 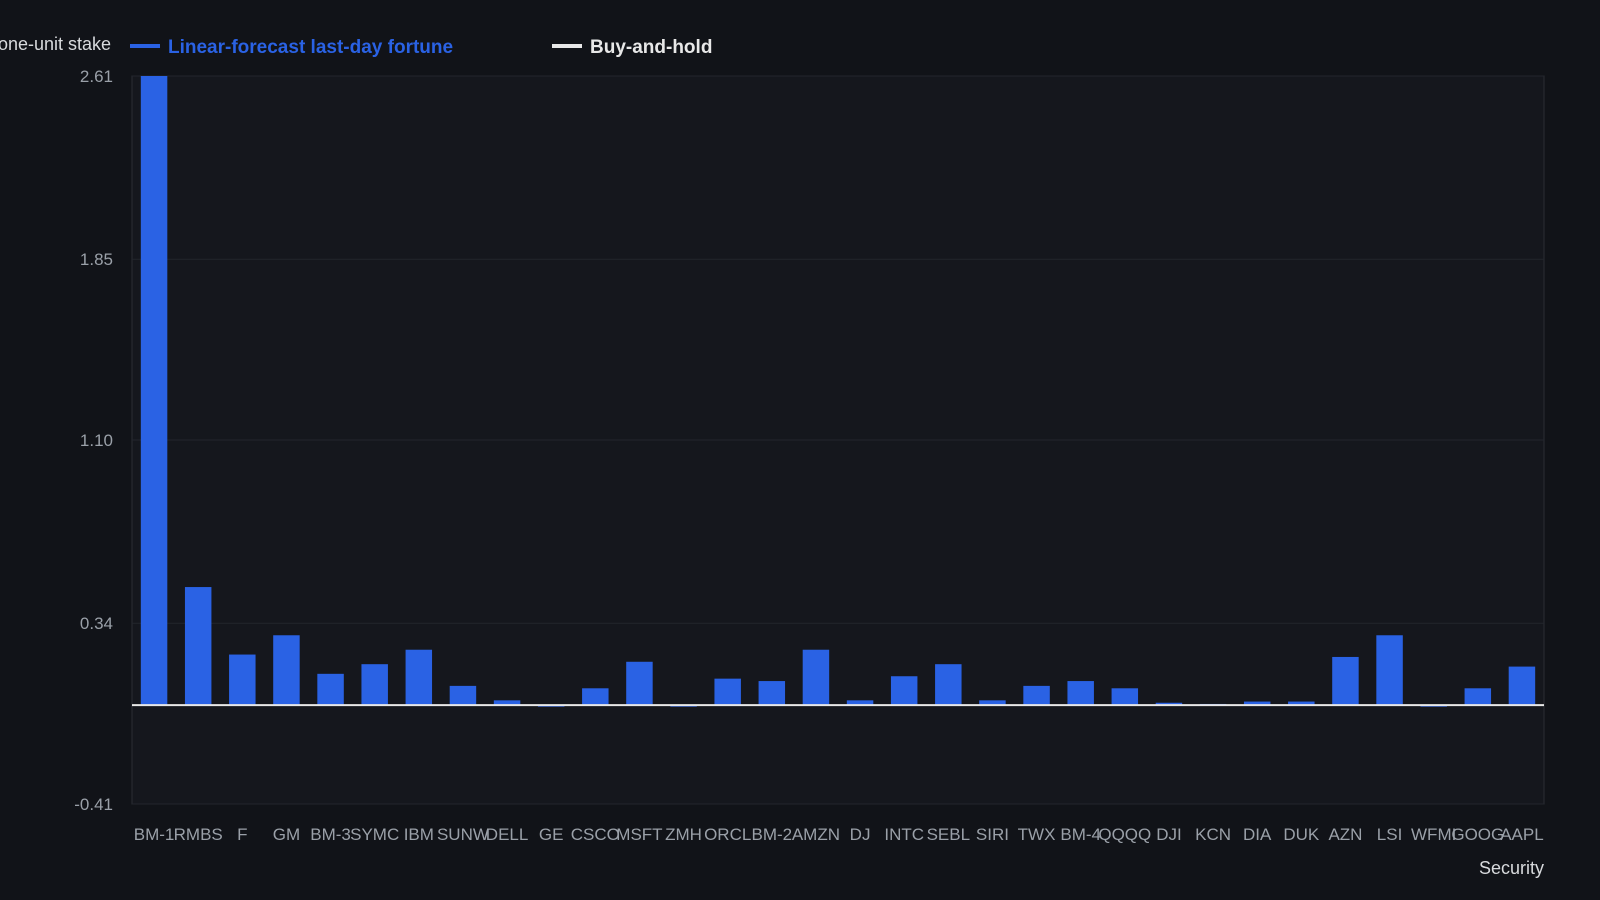 I want to click on x-tick-label: ZMH, so click(x=683, y=834).